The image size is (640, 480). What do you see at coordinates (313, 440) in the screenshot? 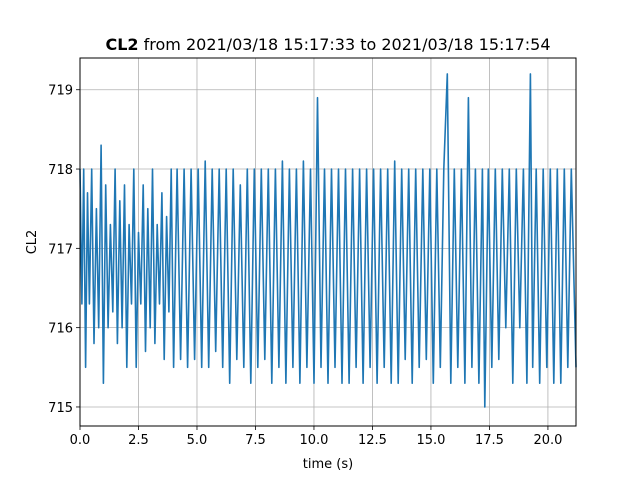
I see `x-tick-label: 10.0` at bounding box center [313, 440].